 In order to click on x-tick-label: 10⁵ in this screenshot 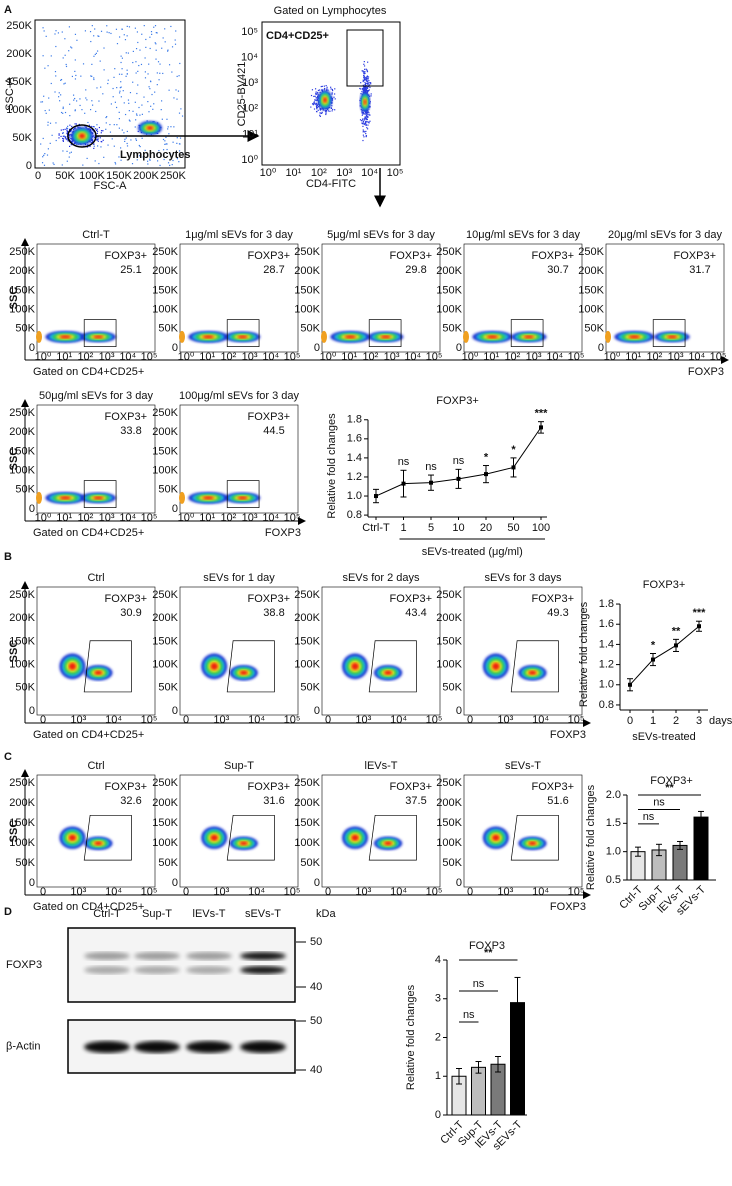, I will do `click(576, 892)`.